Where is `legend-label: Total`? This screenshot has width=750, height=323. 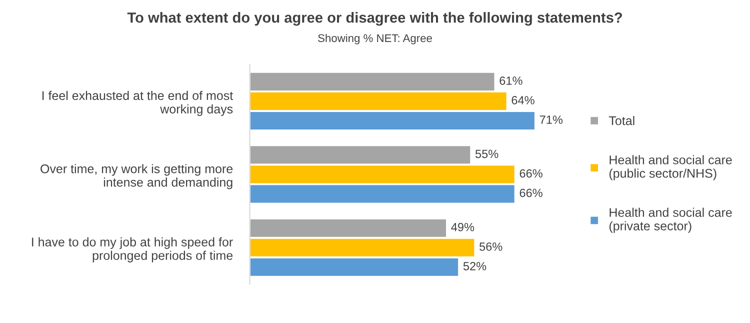 legend-label: Total is located at coordinates (621, 121).